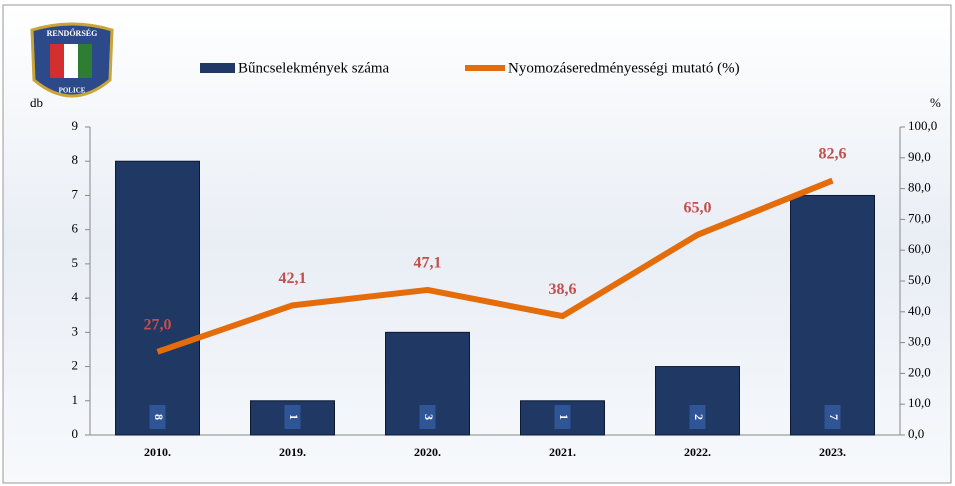 The width and height of the screenshot is (955, 486). Describe the element at coordinates (75, 125) in the screenshot. I see `y-tick-label: 9` at that location.